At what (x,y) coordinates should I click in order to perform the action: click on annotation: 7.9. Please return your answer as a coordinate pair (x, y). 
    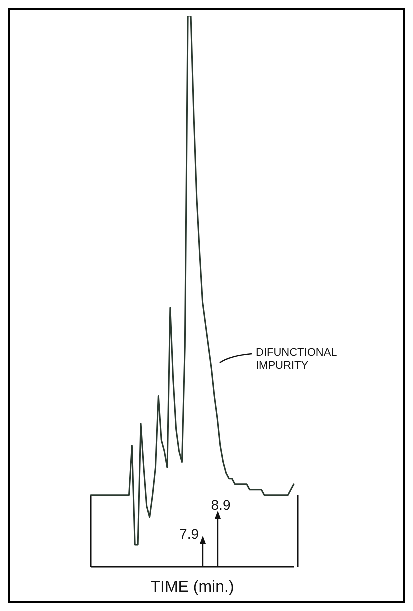
    Looking at the image, I should click on (190, 534).